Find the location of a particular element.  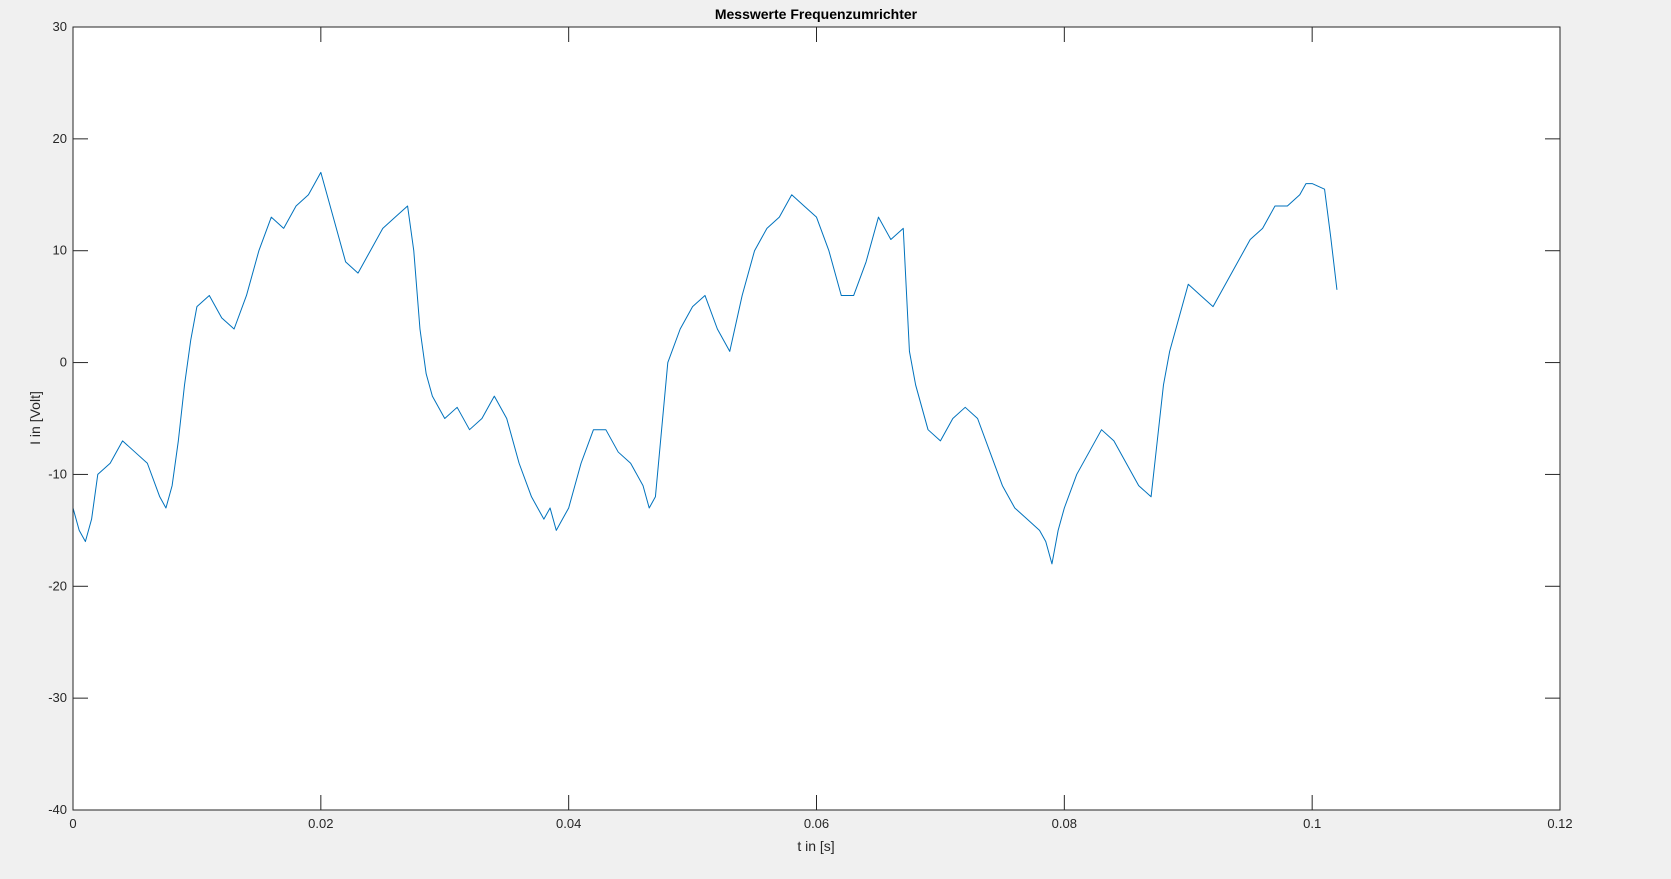

x-tick-label: 0.12 is located at coordinates (1559, 823).